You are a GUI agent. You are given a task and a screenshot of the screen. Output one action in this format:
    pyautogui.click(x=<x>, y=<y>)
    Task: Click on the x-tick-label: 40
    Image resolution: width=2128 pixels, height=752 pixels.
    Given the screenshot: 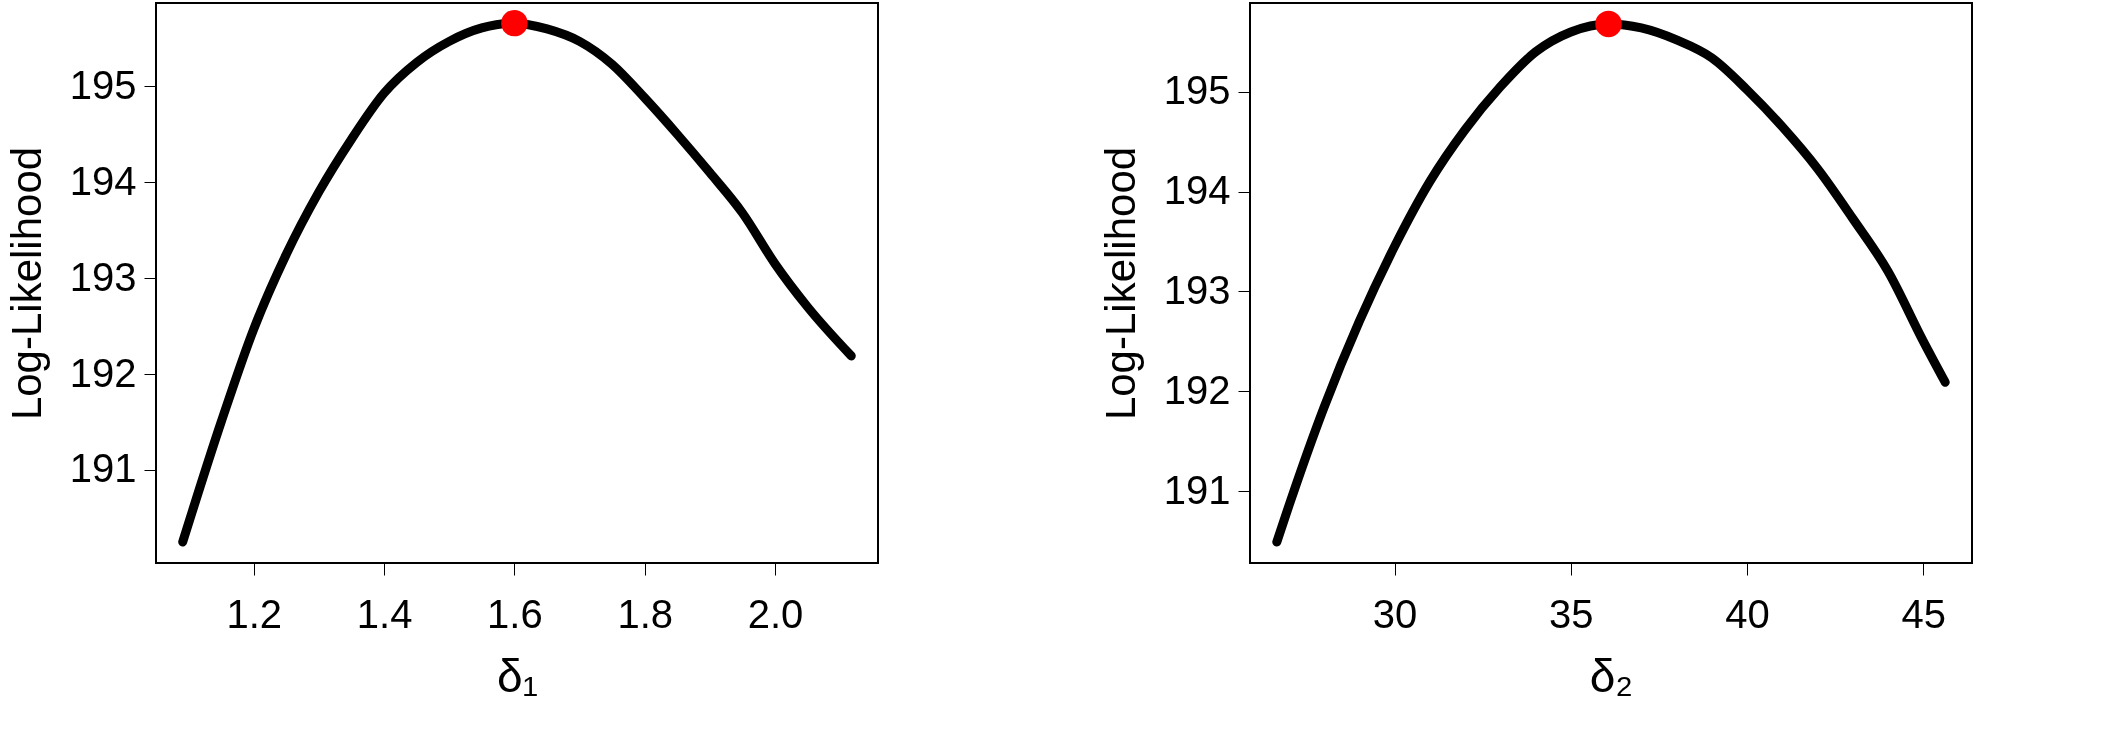 What is the action you would take?
    pyautogui.click(x=1747, y=613)
    